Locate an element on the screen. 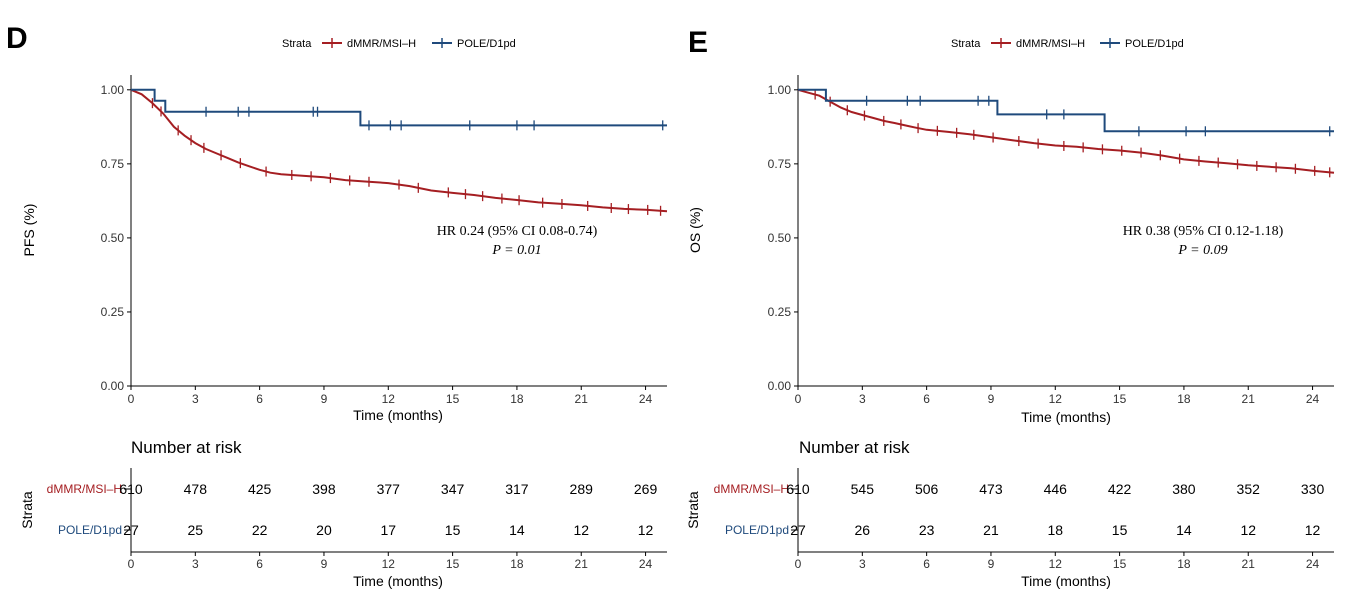 This screenshot has height=600, width=1346. panel-letter: E is located at coordinates (698, 42).